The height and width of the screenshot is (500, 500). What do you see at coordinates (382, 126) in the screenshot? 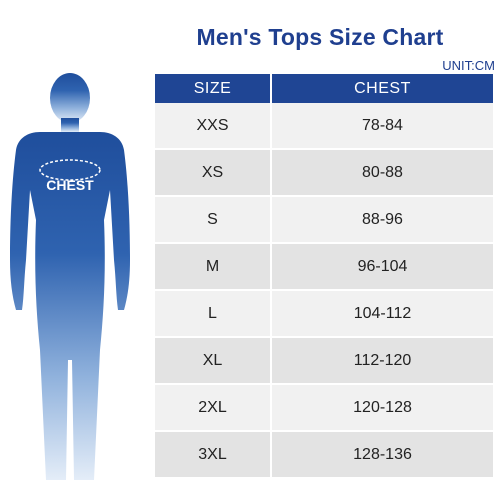
I see `chest-cell: 78-84` at bounding box center [382, 126].